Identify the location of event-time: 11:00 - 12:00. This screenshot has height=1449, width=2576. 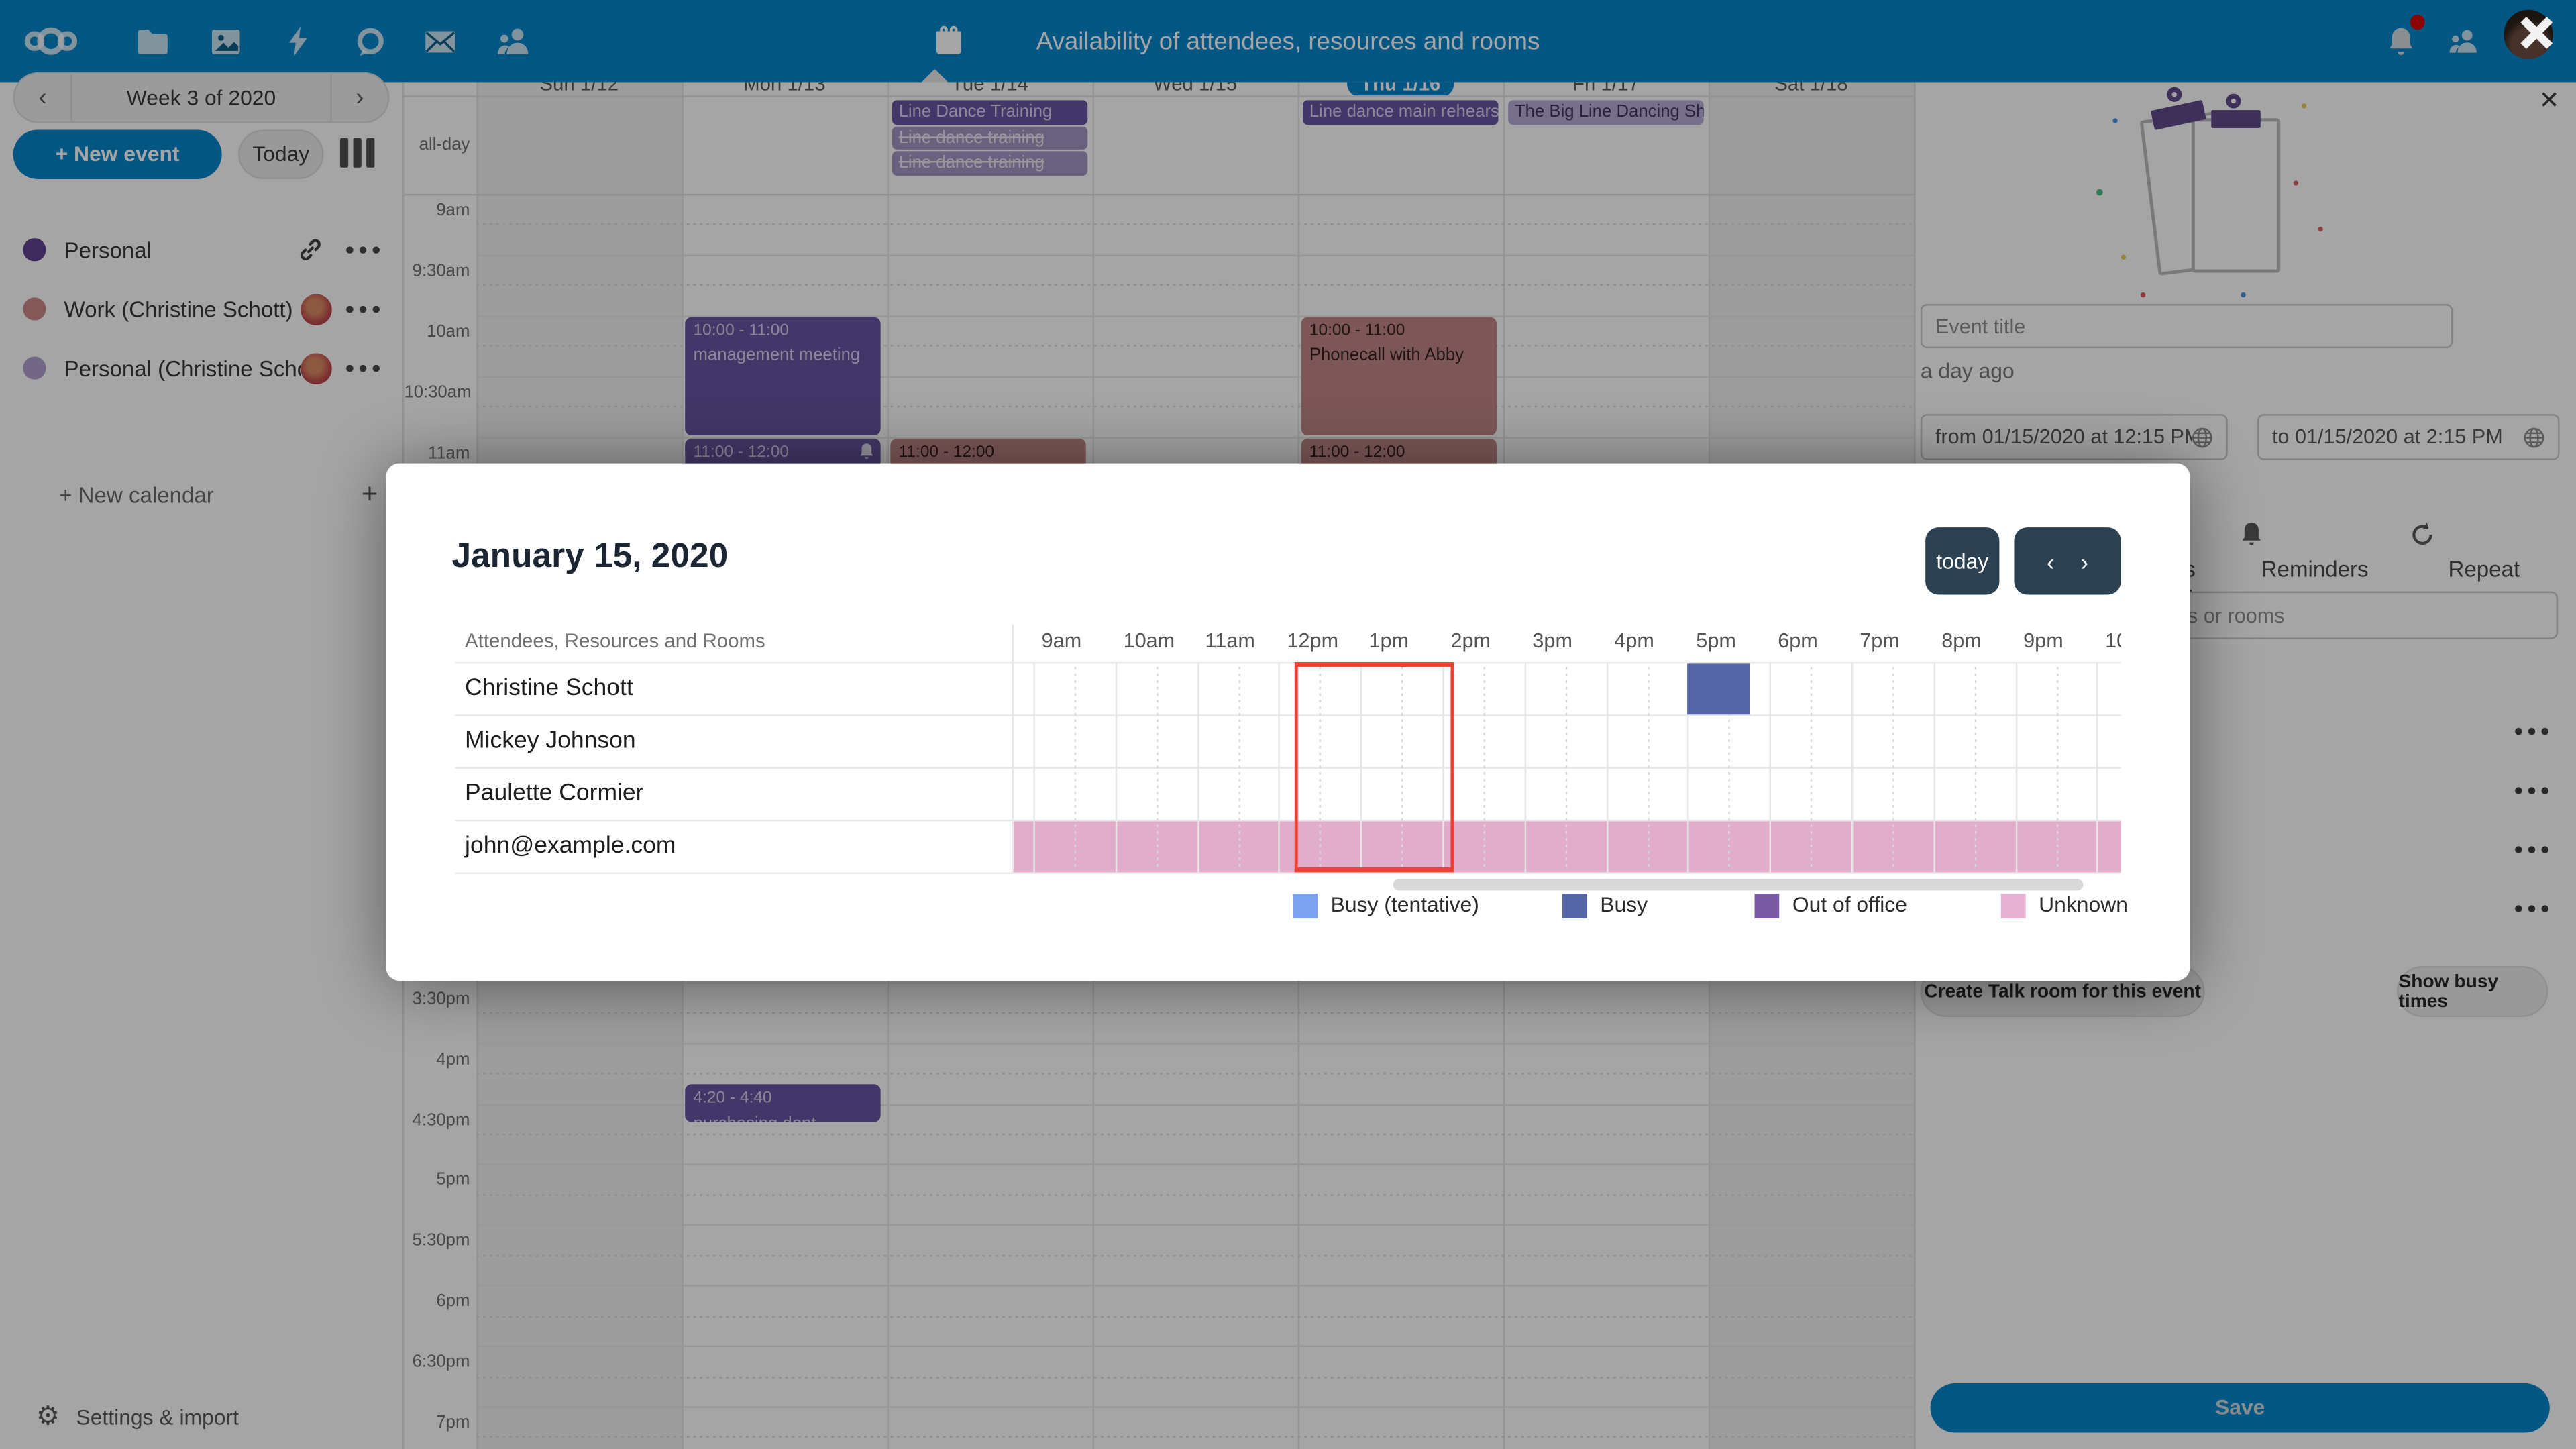
(946, 452).